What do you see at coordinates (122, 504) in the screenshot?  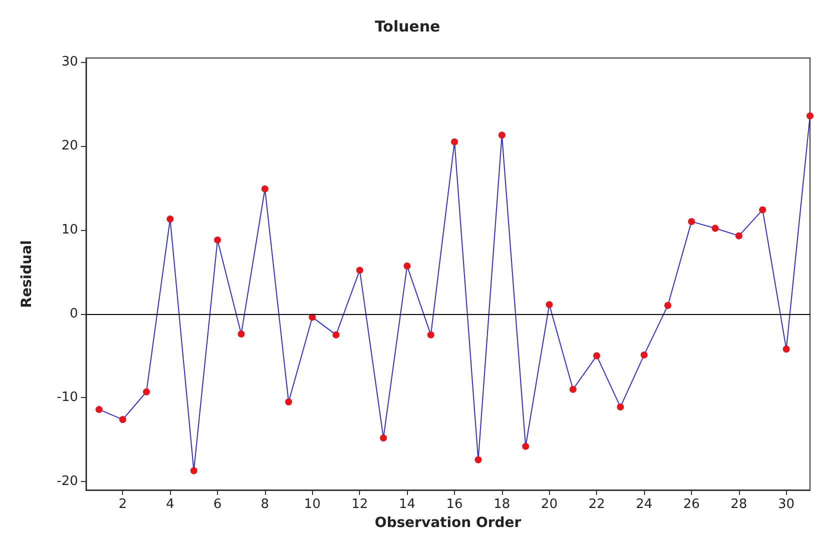 I see `x-tick-label: 2` at bounding box center [122, 504].